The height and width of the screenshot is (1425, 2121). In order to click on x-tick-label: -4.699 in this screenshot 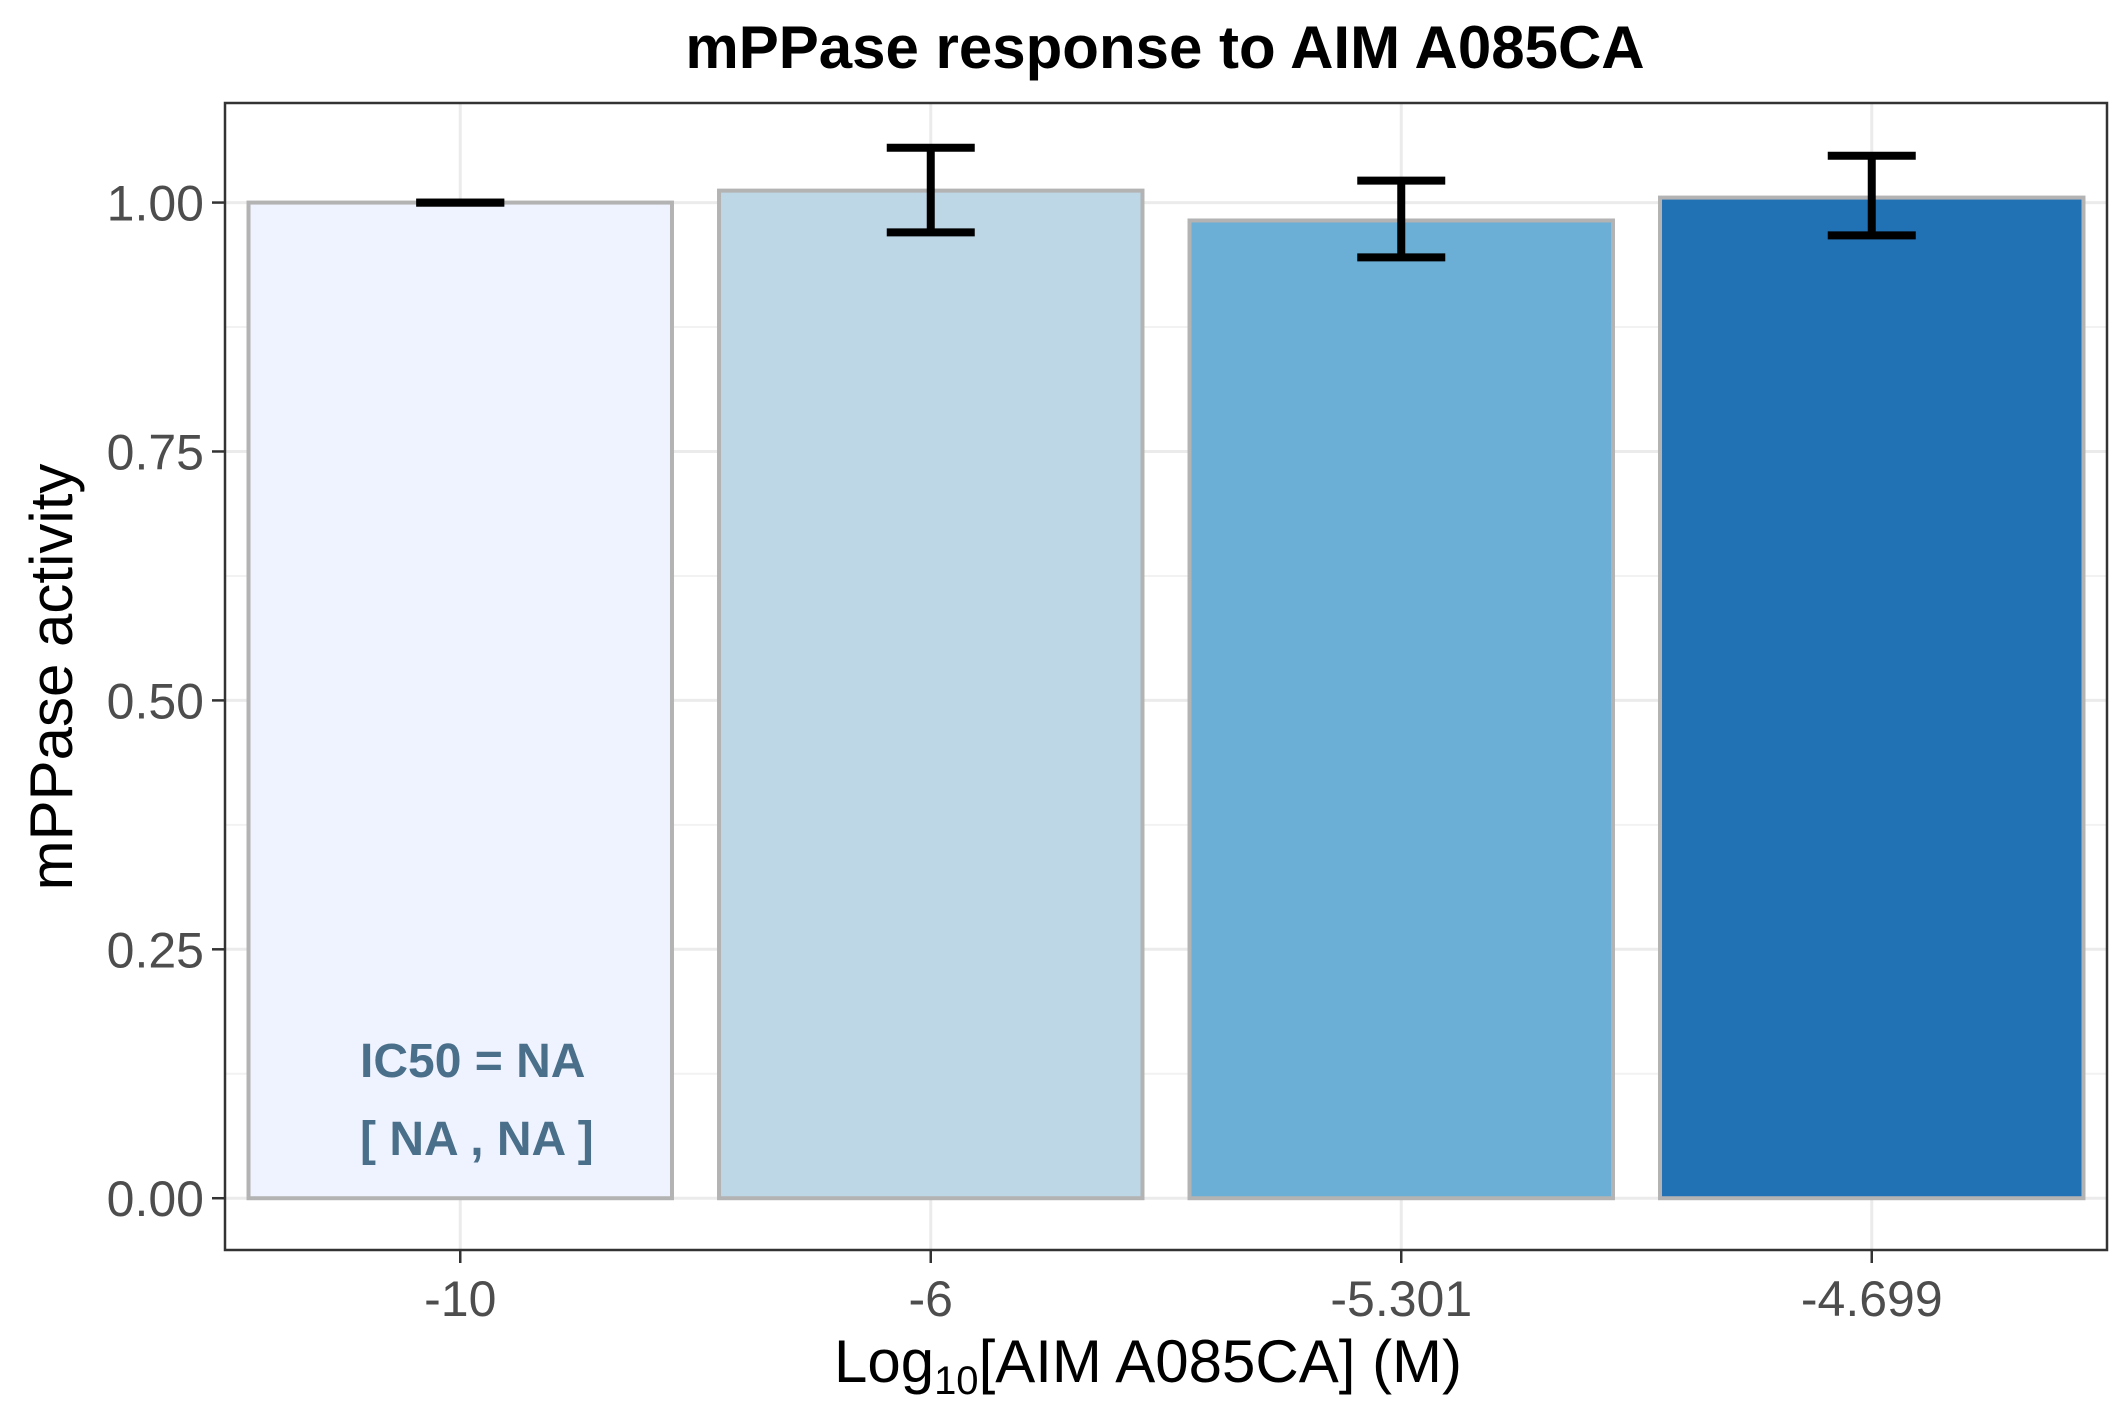, I will do `click(1872, 1299)`.